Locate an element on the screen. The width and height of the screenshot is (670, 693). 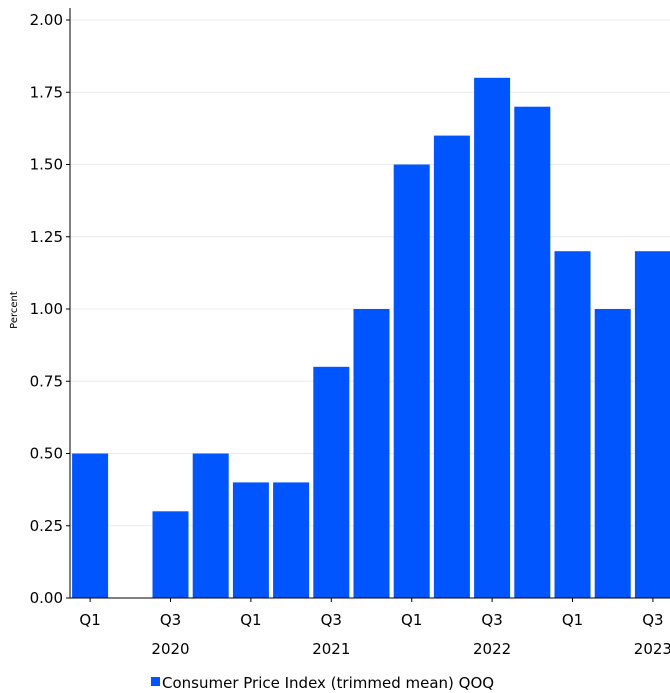
year-label: 2020 is located at coordinates (170, 649).